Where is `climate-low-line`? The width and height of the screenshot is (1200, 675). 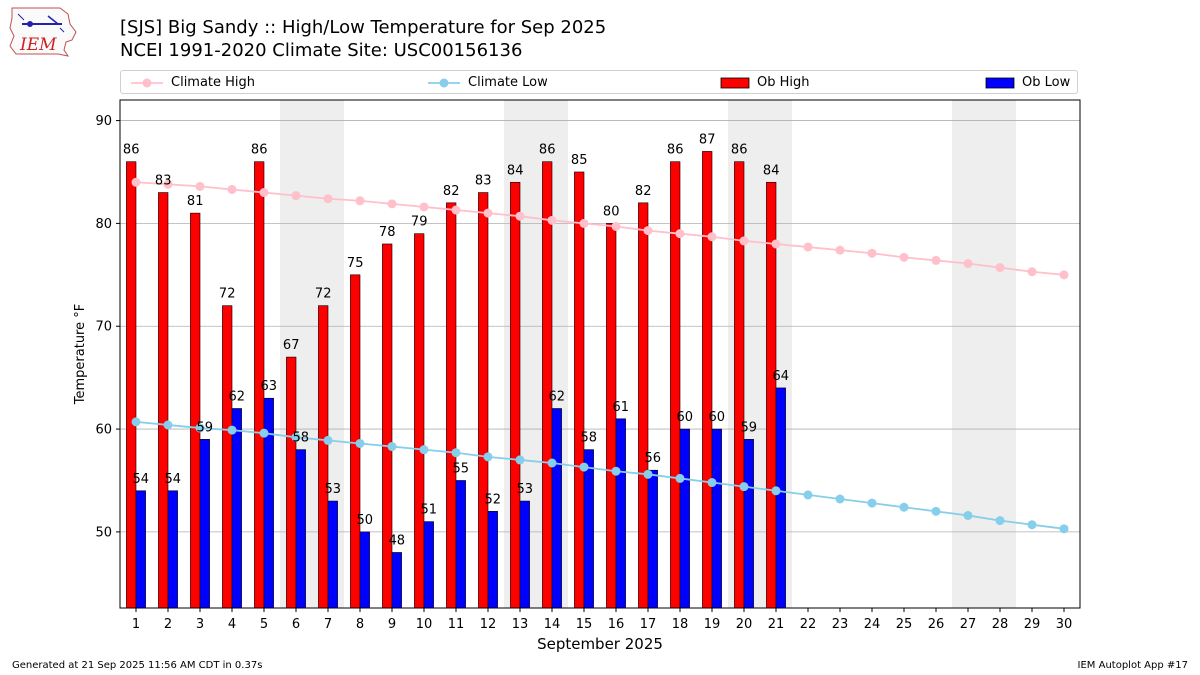 climate-low-line is located at coordinates (600, 475).